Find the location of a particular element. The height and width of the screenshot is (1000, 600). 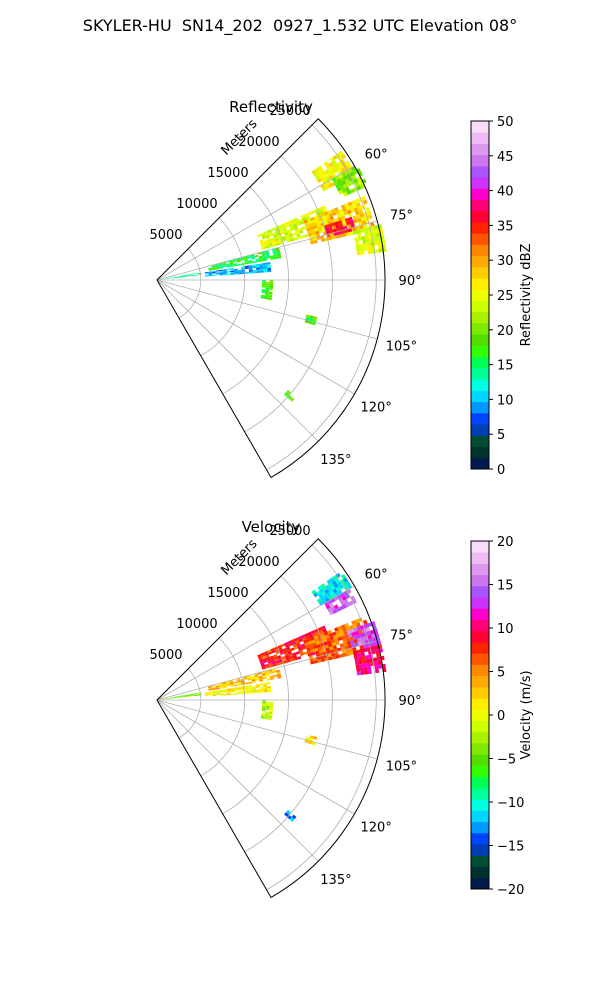

colorbar-label: Reflectivity dBZ is located at coordinates (526, 295).